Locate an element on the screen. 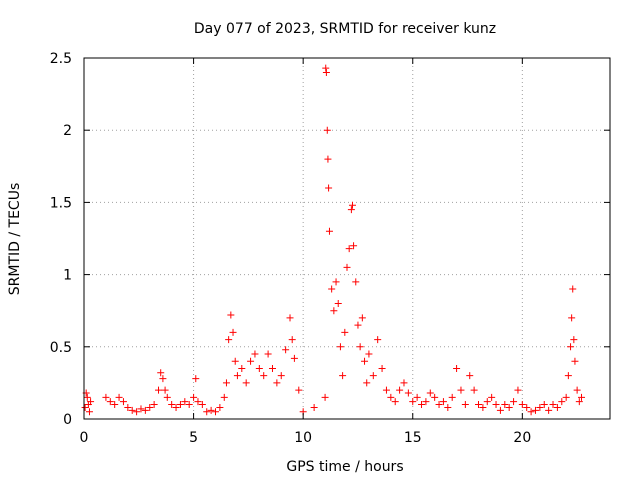 This screenshot has width=640, height=485. x-tick-label: 15 is located at coordinates (413, 438).